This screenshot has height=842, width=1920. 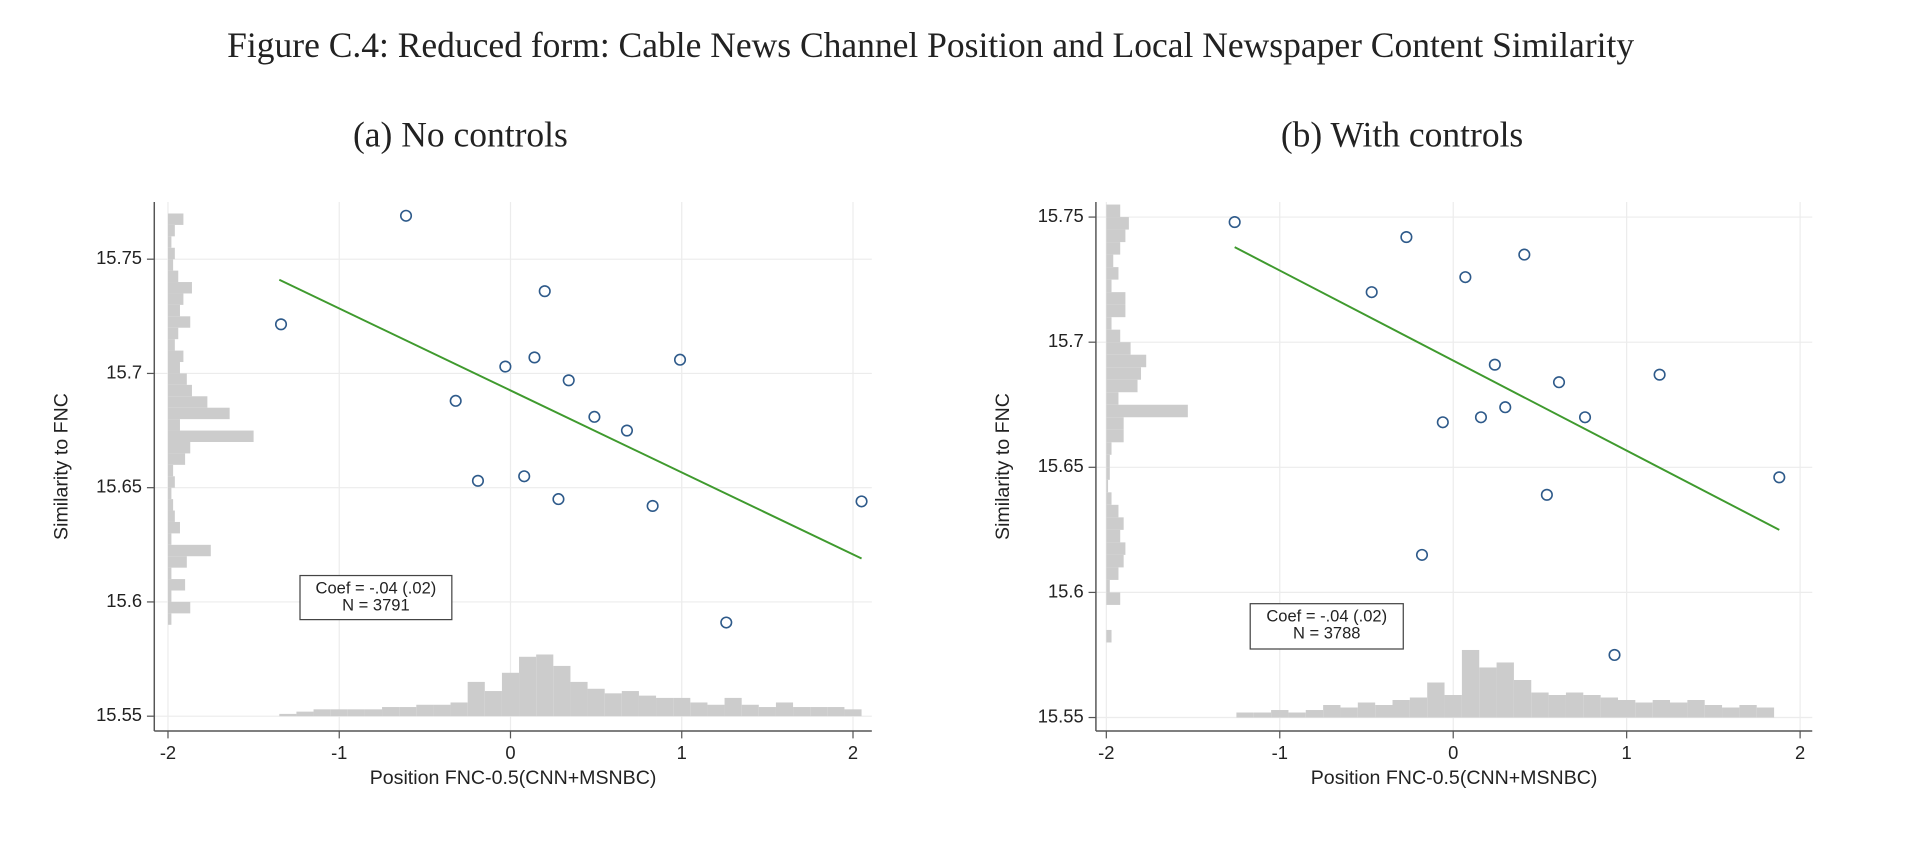 I want to click on panel-title: (a) No controls, so click(x=460, y=135).